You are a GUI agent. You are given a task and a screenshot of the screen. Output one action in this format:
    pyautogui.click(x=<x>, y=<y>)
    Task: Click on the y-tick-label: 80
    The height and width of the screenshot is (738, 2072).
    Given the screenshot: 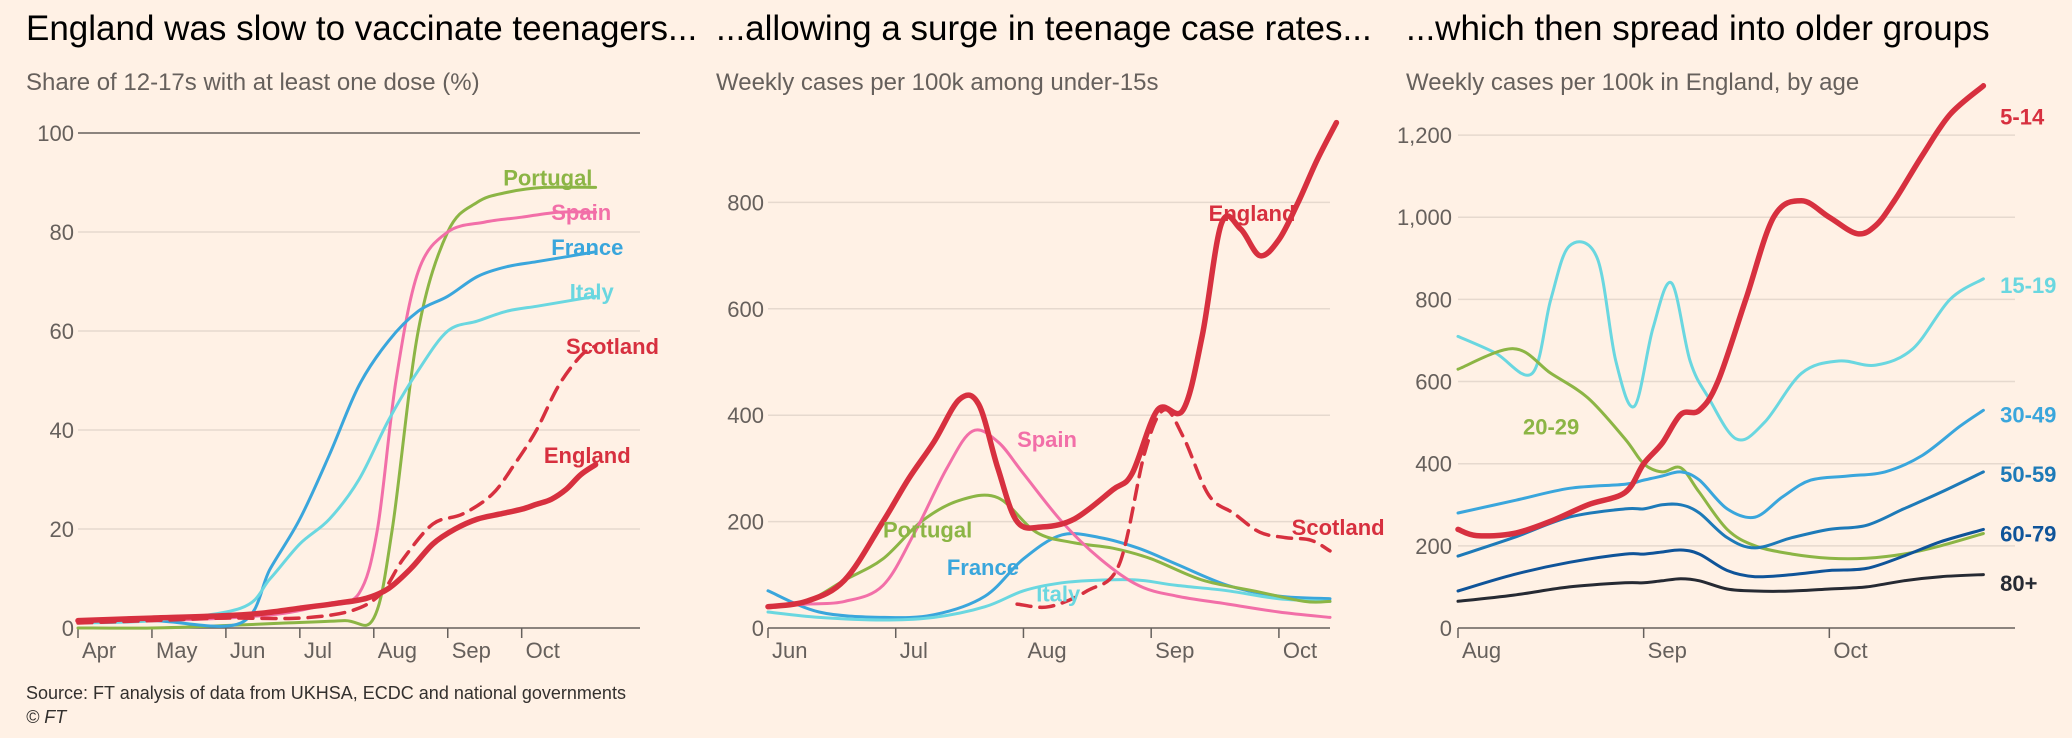 What is the action you would take?
    pyautogui.click(x=62, y=232)
    